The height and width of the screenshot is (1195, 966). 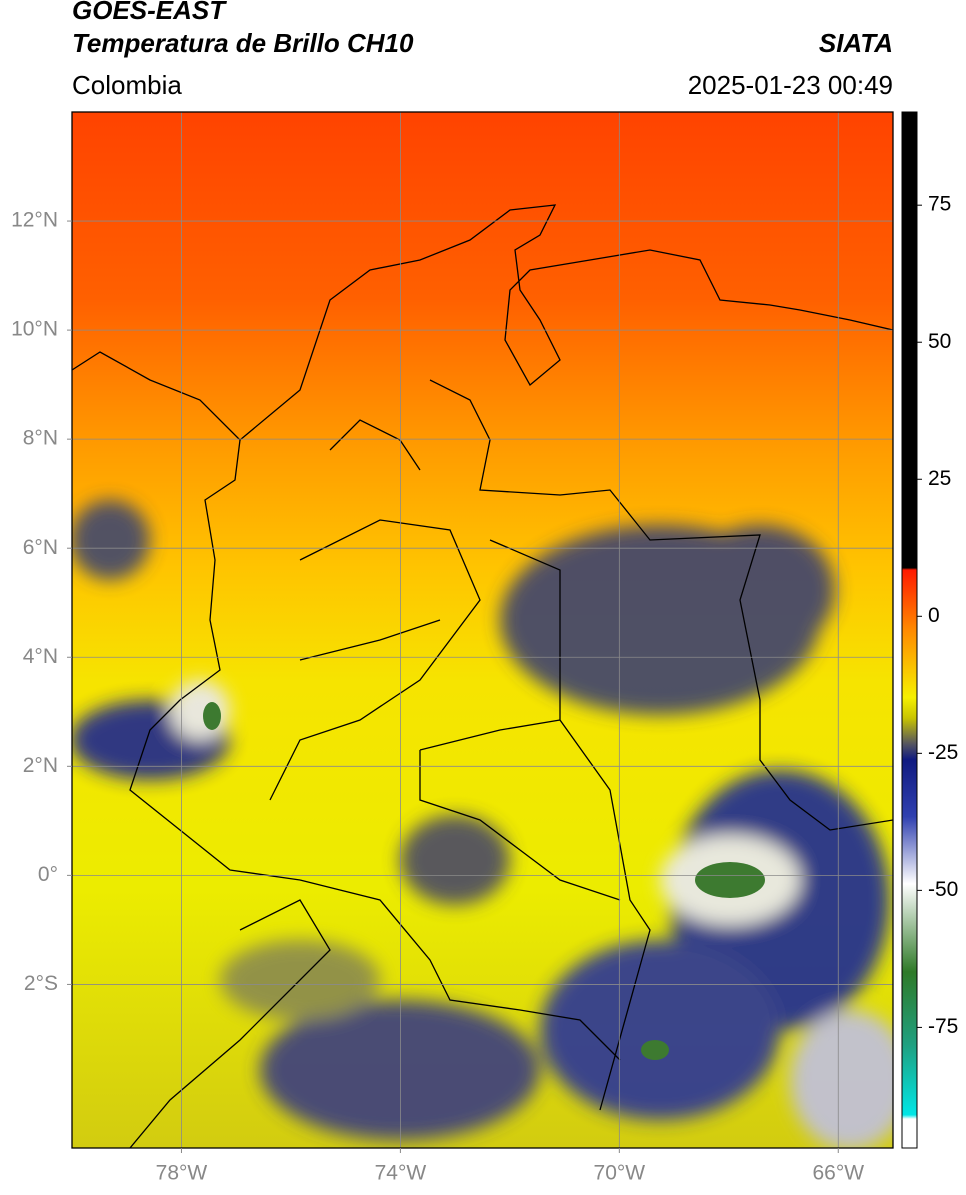 I want to click on source: SIATA, so click(x=856, y=43).